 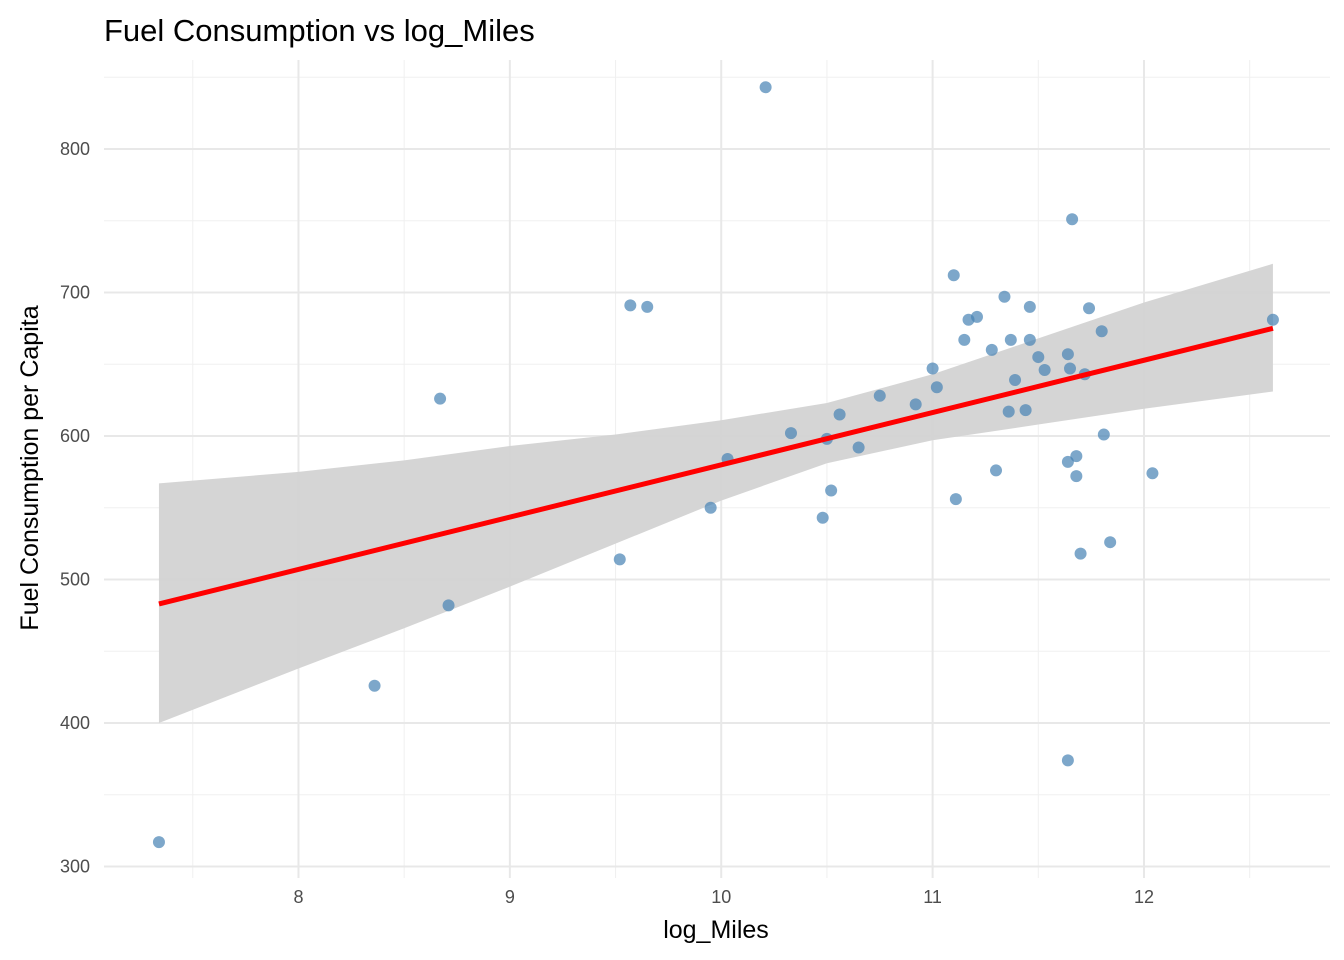 What do you see at coordinates (75, 508) in the screenshot?
I see `y-axis-ticks: 300 400 500 600 700 800` at bounding box center [75, 508].